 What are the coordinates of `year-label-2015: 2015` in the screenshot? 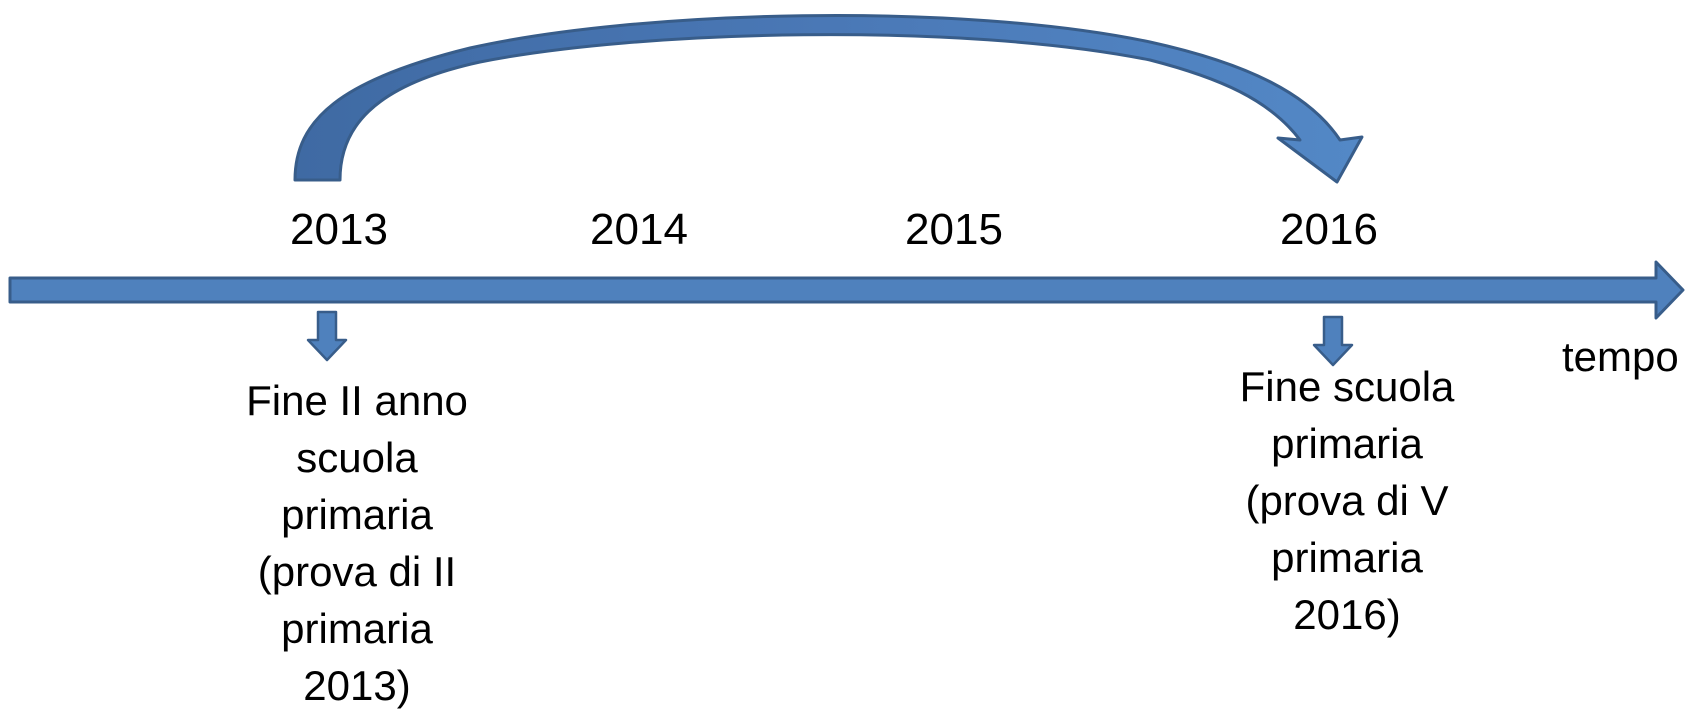 It's located at (954, 229).